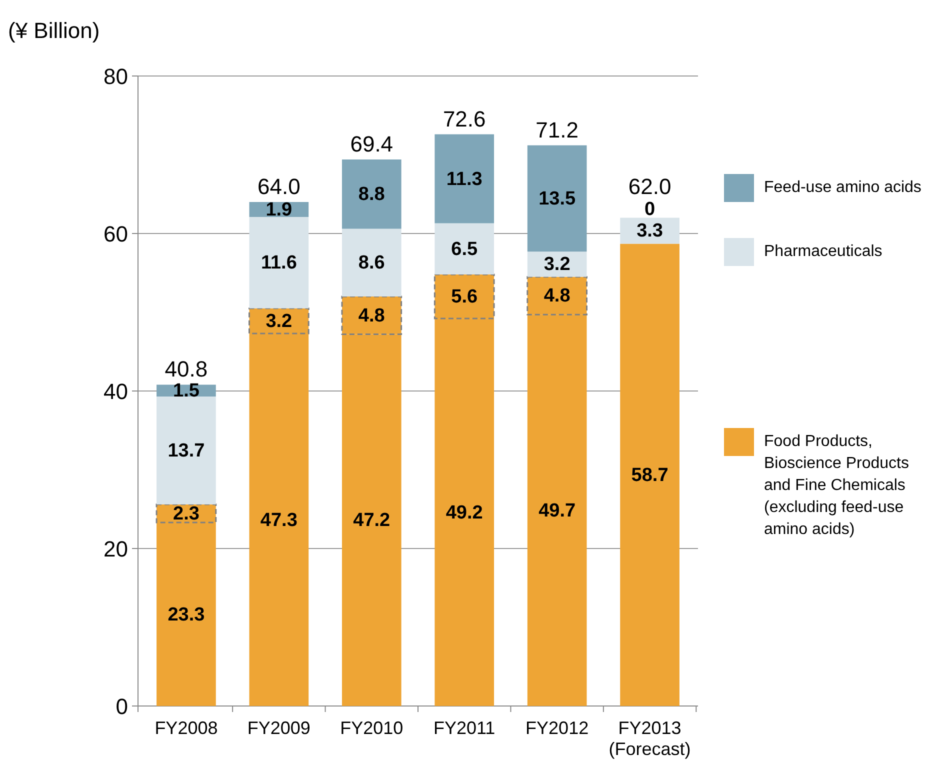  I want to click on x-tick-label: FY2010, so click(372, 728).